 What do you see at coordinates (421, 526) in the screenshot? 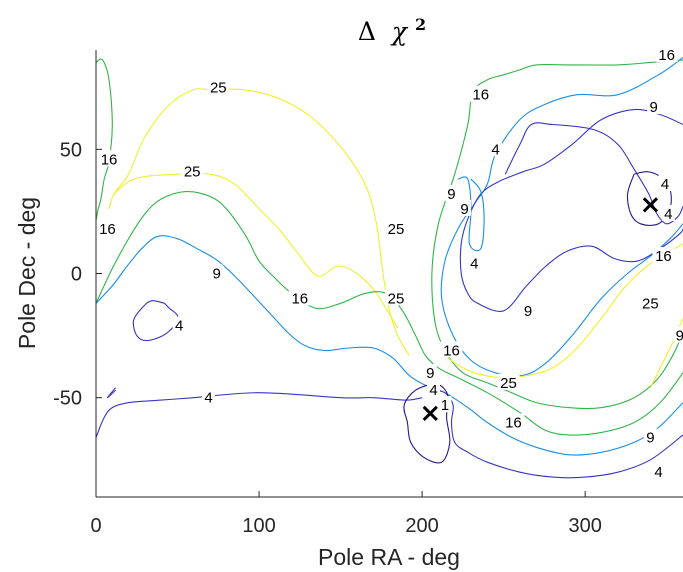
I see `x-tick-label: 200` at bounding box center [421, 526].